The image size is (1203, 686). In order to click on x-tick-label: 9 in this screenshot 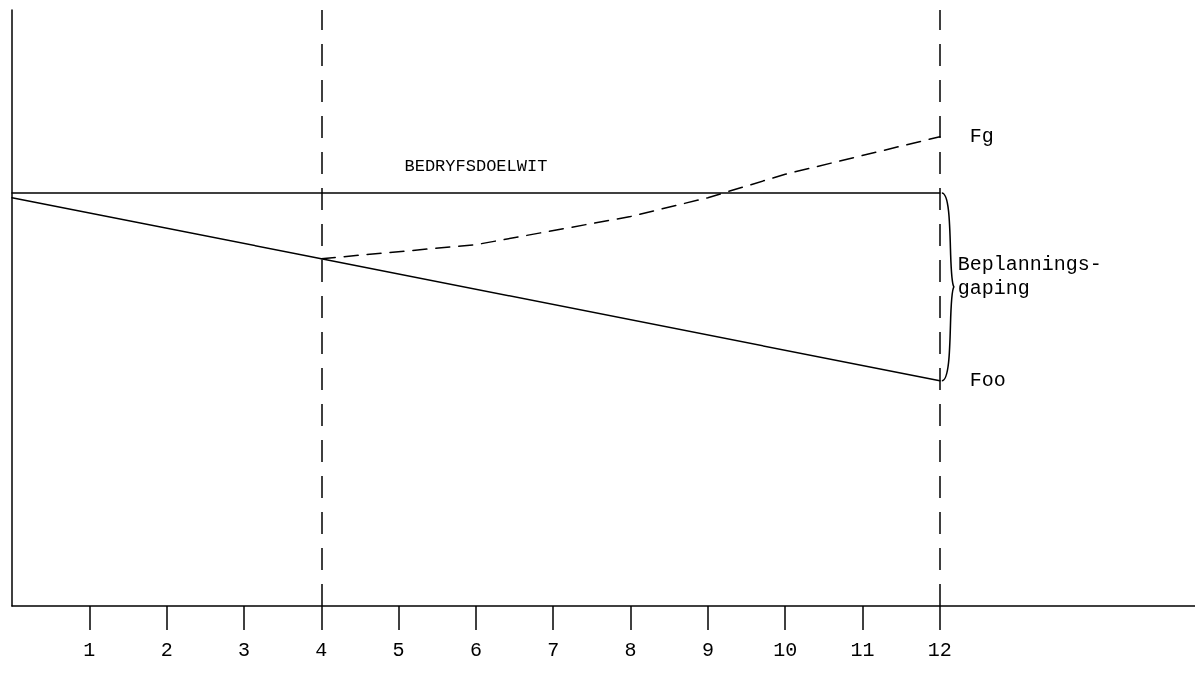, I will do `click(707, 650)`.